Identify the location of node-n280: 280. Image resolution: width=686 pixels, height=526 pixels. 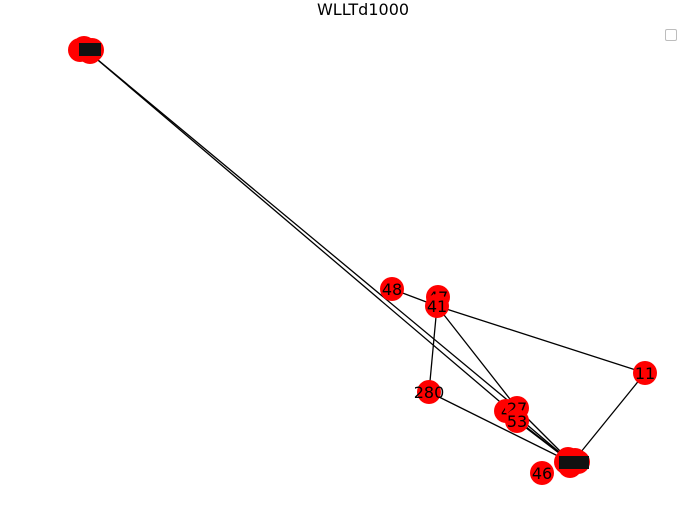
(429, 392).